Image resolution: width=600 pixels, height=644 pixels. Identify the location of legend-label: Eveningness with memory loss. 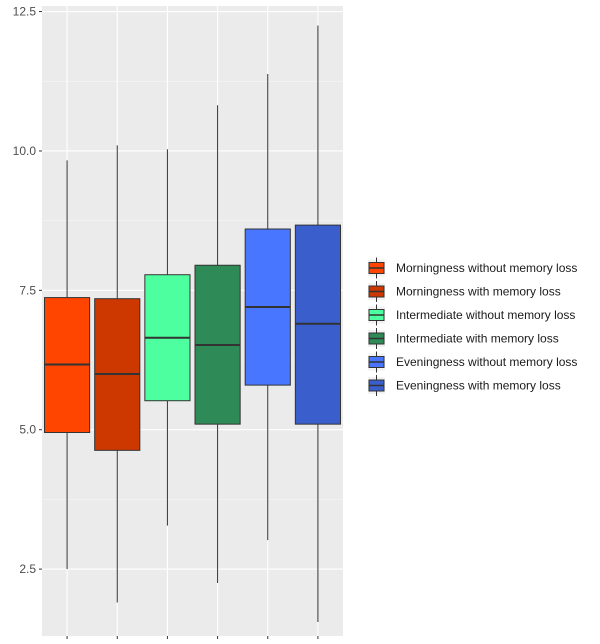
(478, 386).